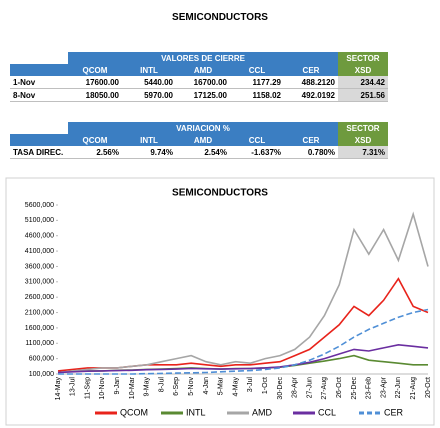 This screenshot has height=428, width=440. What do you see at coordinates (339, 387) in the screenshot?
I see `x-tick-label: 26-Oct` at bounding box center [339, 387].